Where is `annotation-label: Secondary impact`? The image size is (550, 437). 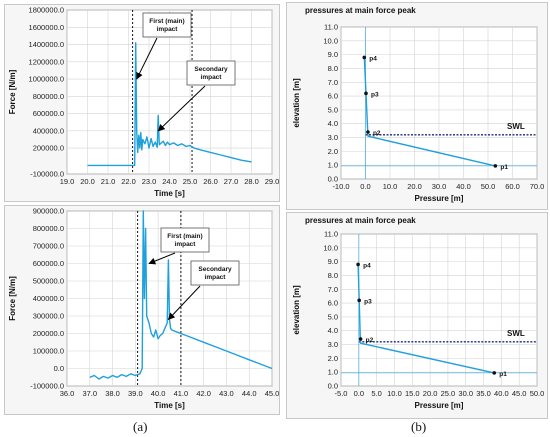
annotation-label: Secondary impact is located at coordinates (211, 73).